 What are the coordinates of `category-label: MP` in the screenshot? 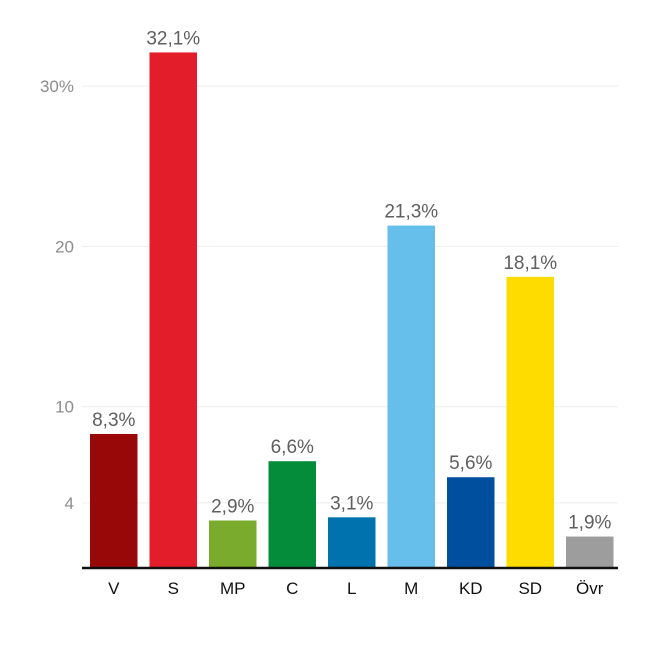 It's located at (233, 588).